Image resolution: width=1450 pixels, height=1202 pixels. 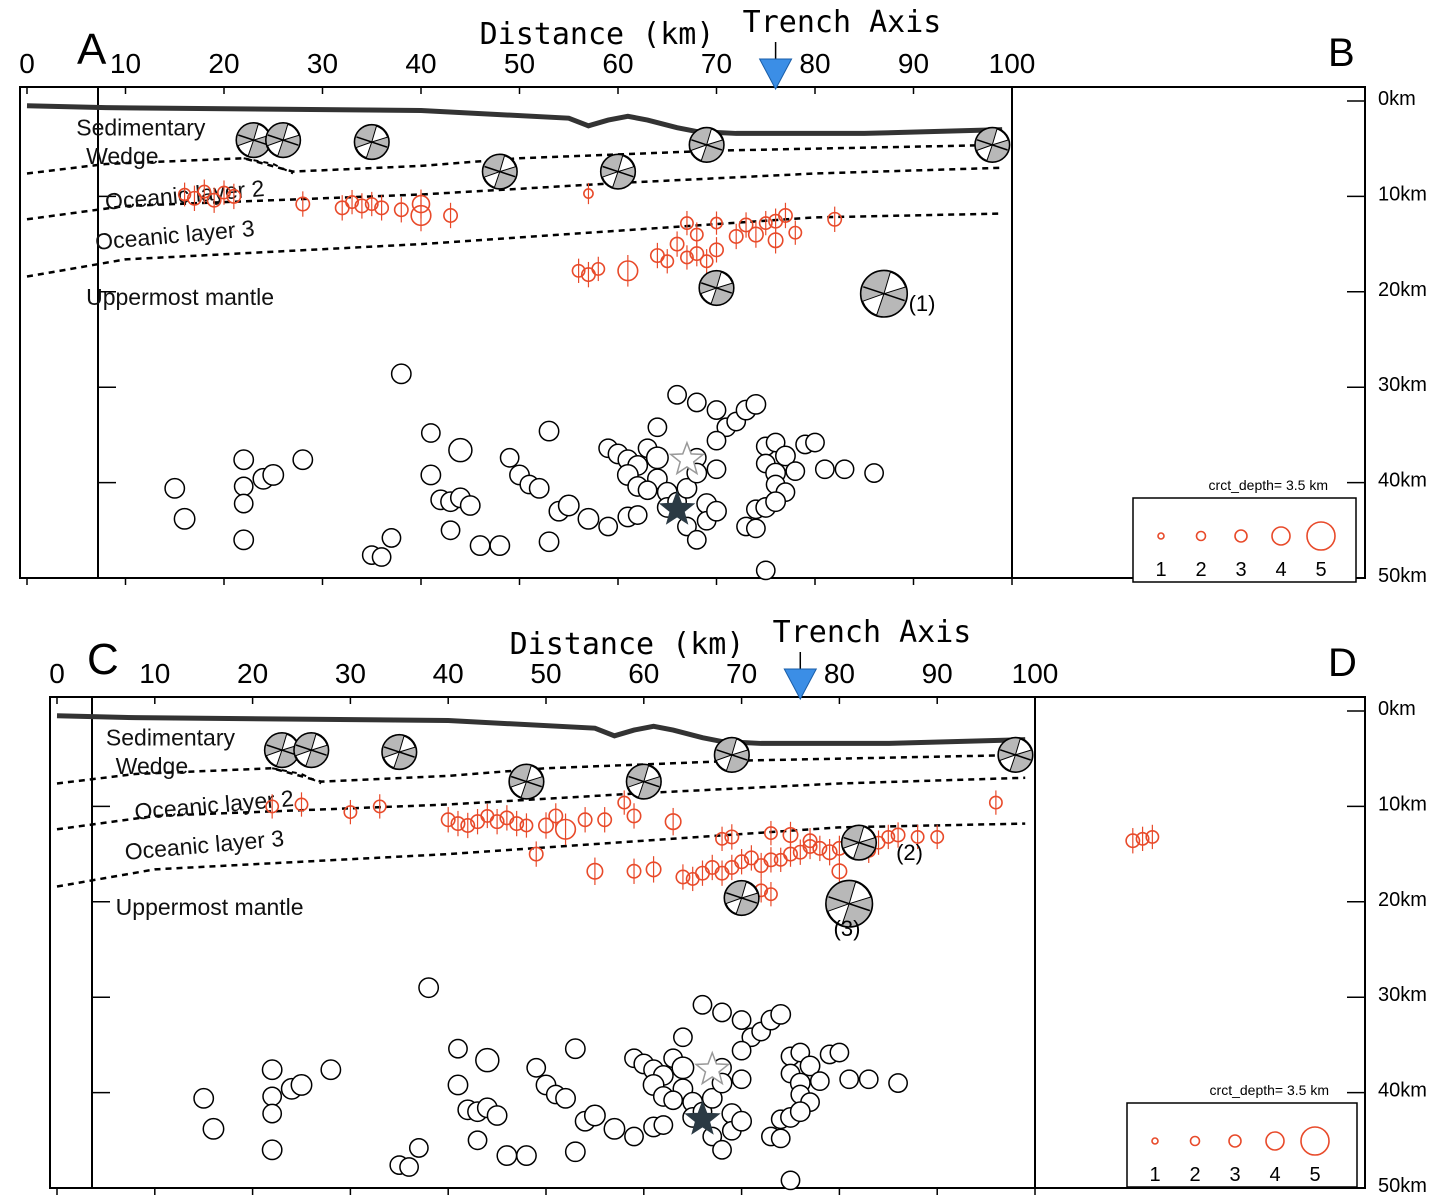 I want to click on x-tick-label: 60, so click(x=617, y=63).